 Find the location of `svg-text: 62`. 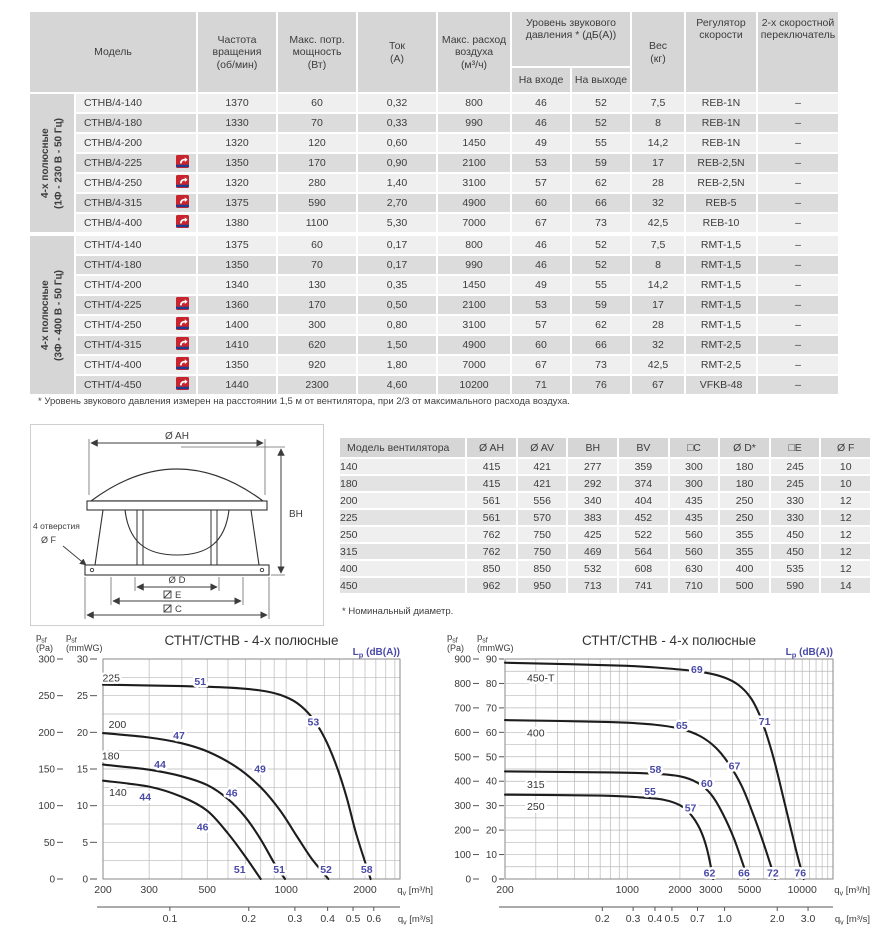

svg-text: 62 is located at coordinates (710, 873).